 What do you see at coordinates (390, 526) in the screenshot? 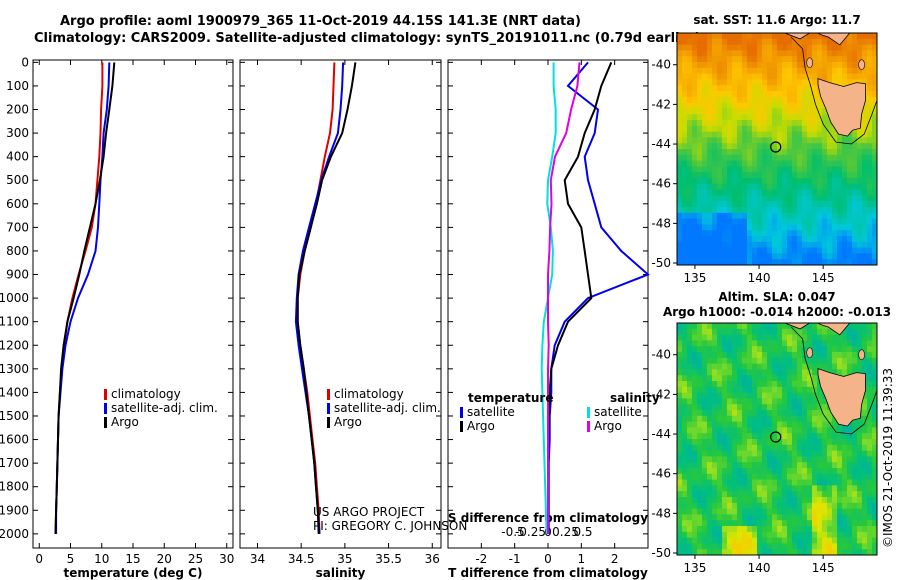
I see `credit-line2: PI: GREGORY C. JOHNSON` at bounding box center [390, 526].